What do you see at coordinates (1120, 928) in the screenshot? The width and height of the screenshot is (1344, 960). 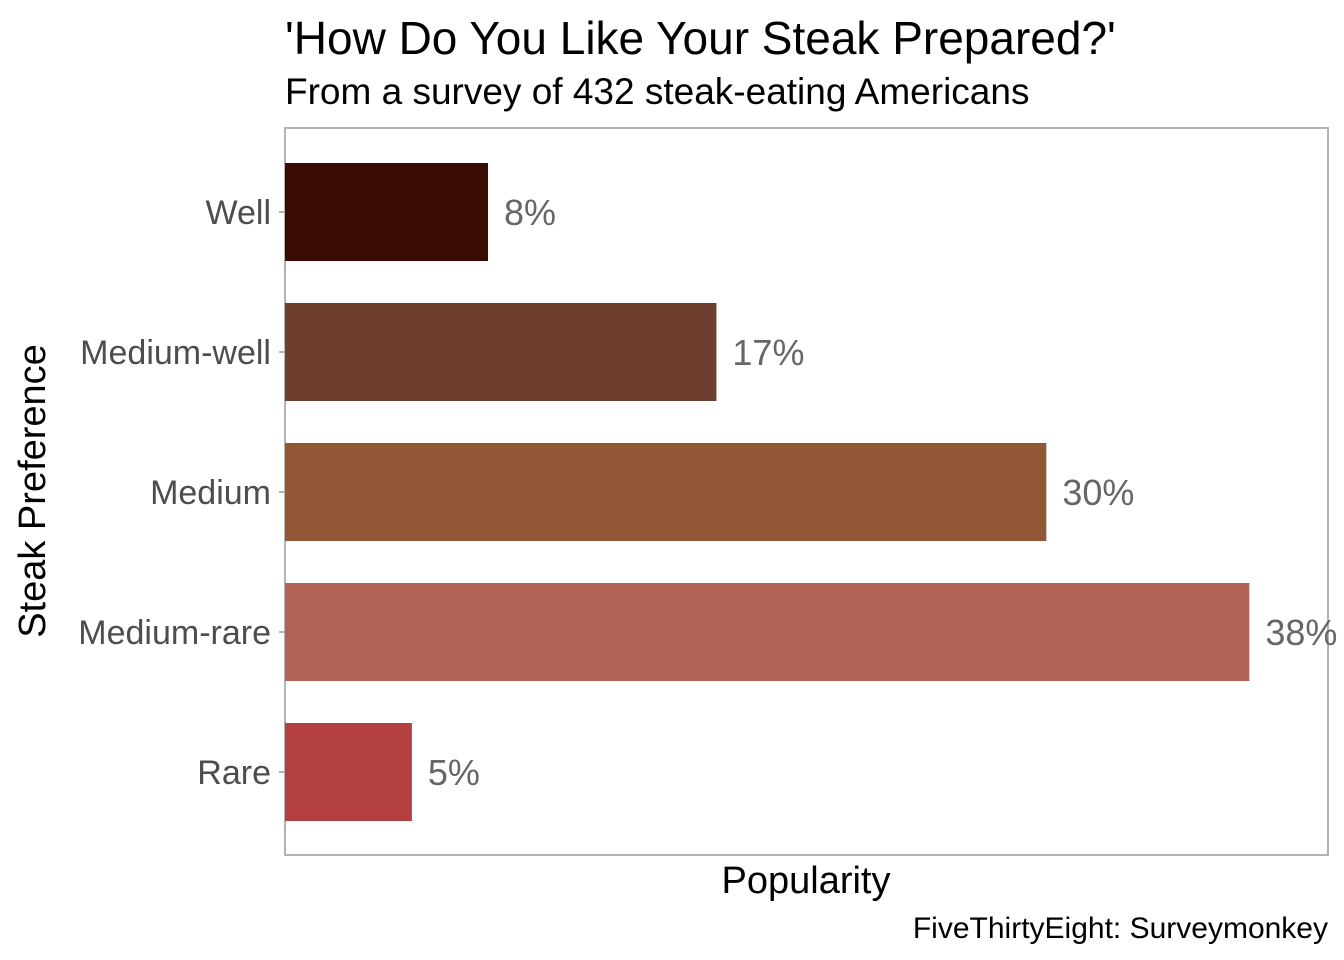 I see `chart-caption: FiveThirtyEight: Surveymonkey` at bounding box center [1120, 928].